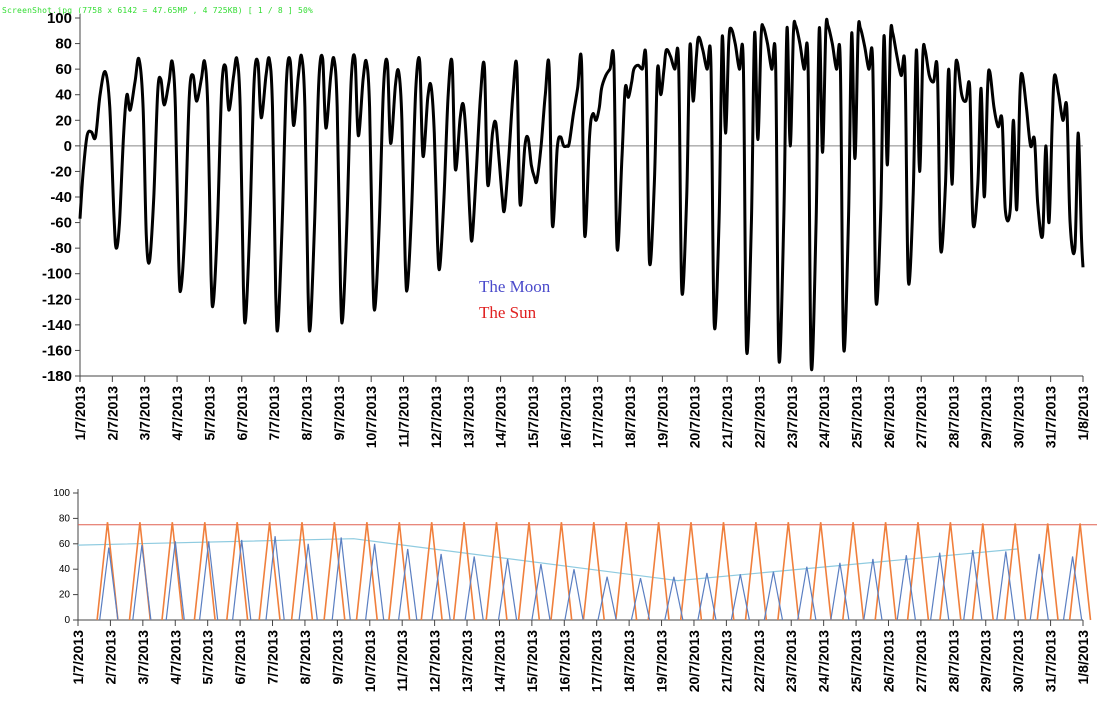  I want to click on bottom-x-tick-label: 19/7/2013, so click(662, 661).